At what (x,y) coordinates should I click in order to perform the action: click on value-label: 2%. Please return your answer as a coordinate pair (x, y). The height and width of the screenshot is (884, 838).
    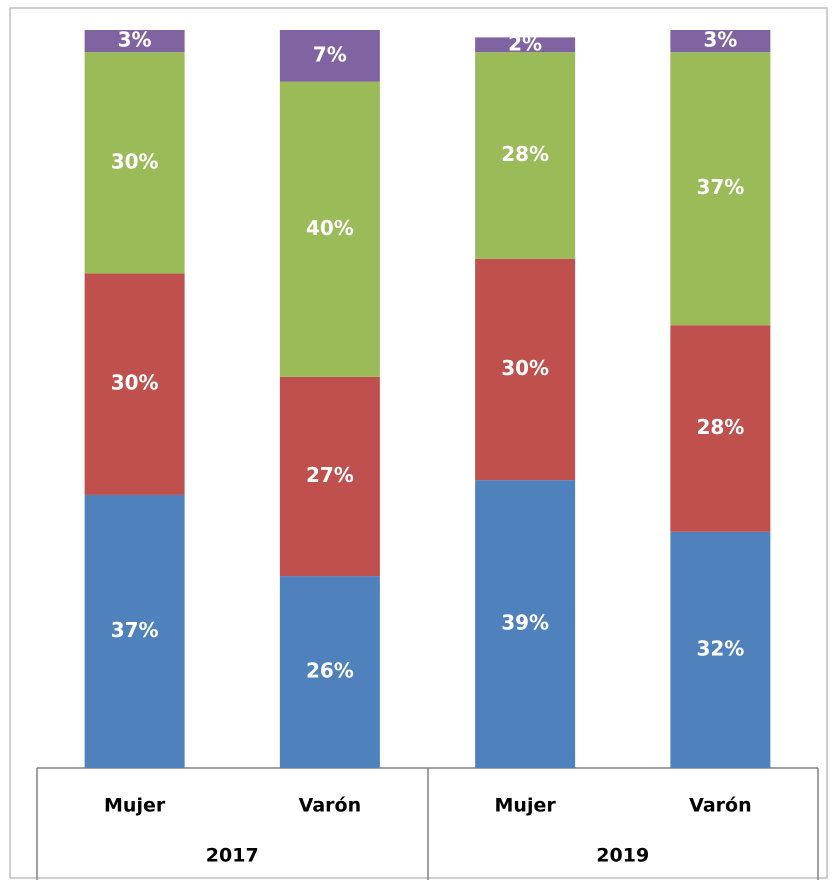
    Looking at the image, I should click on (525, 43).